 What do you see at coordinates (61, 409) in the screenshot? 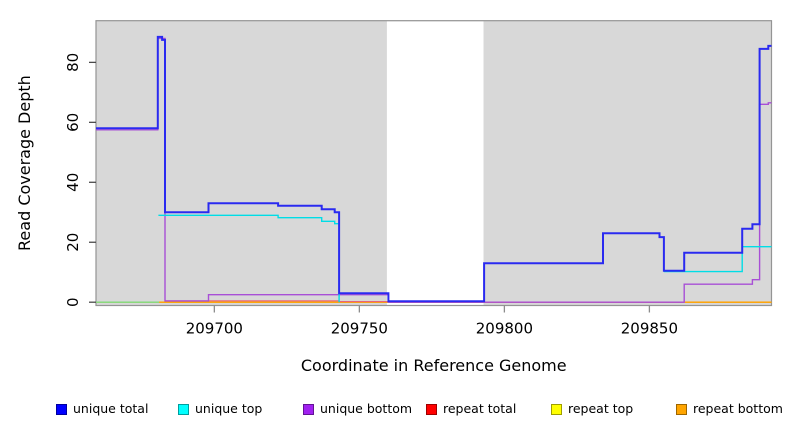
I see `legend-swatch-unique-total` at bounding box center [61, 409].